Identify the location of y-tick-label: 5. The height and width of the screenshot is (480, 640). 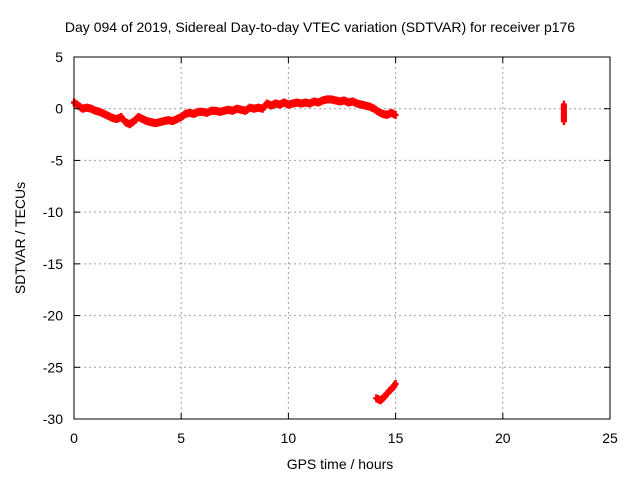
(59, 57).